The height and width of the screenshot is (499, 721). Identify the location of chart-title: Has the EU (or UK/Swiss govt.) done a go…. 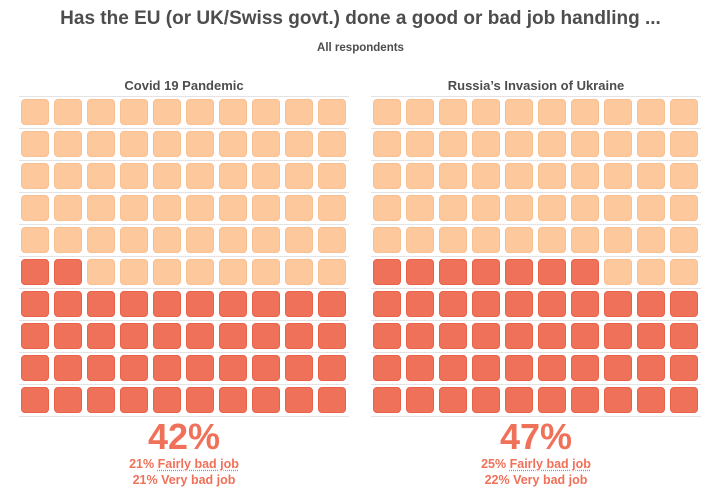
(360, 18).